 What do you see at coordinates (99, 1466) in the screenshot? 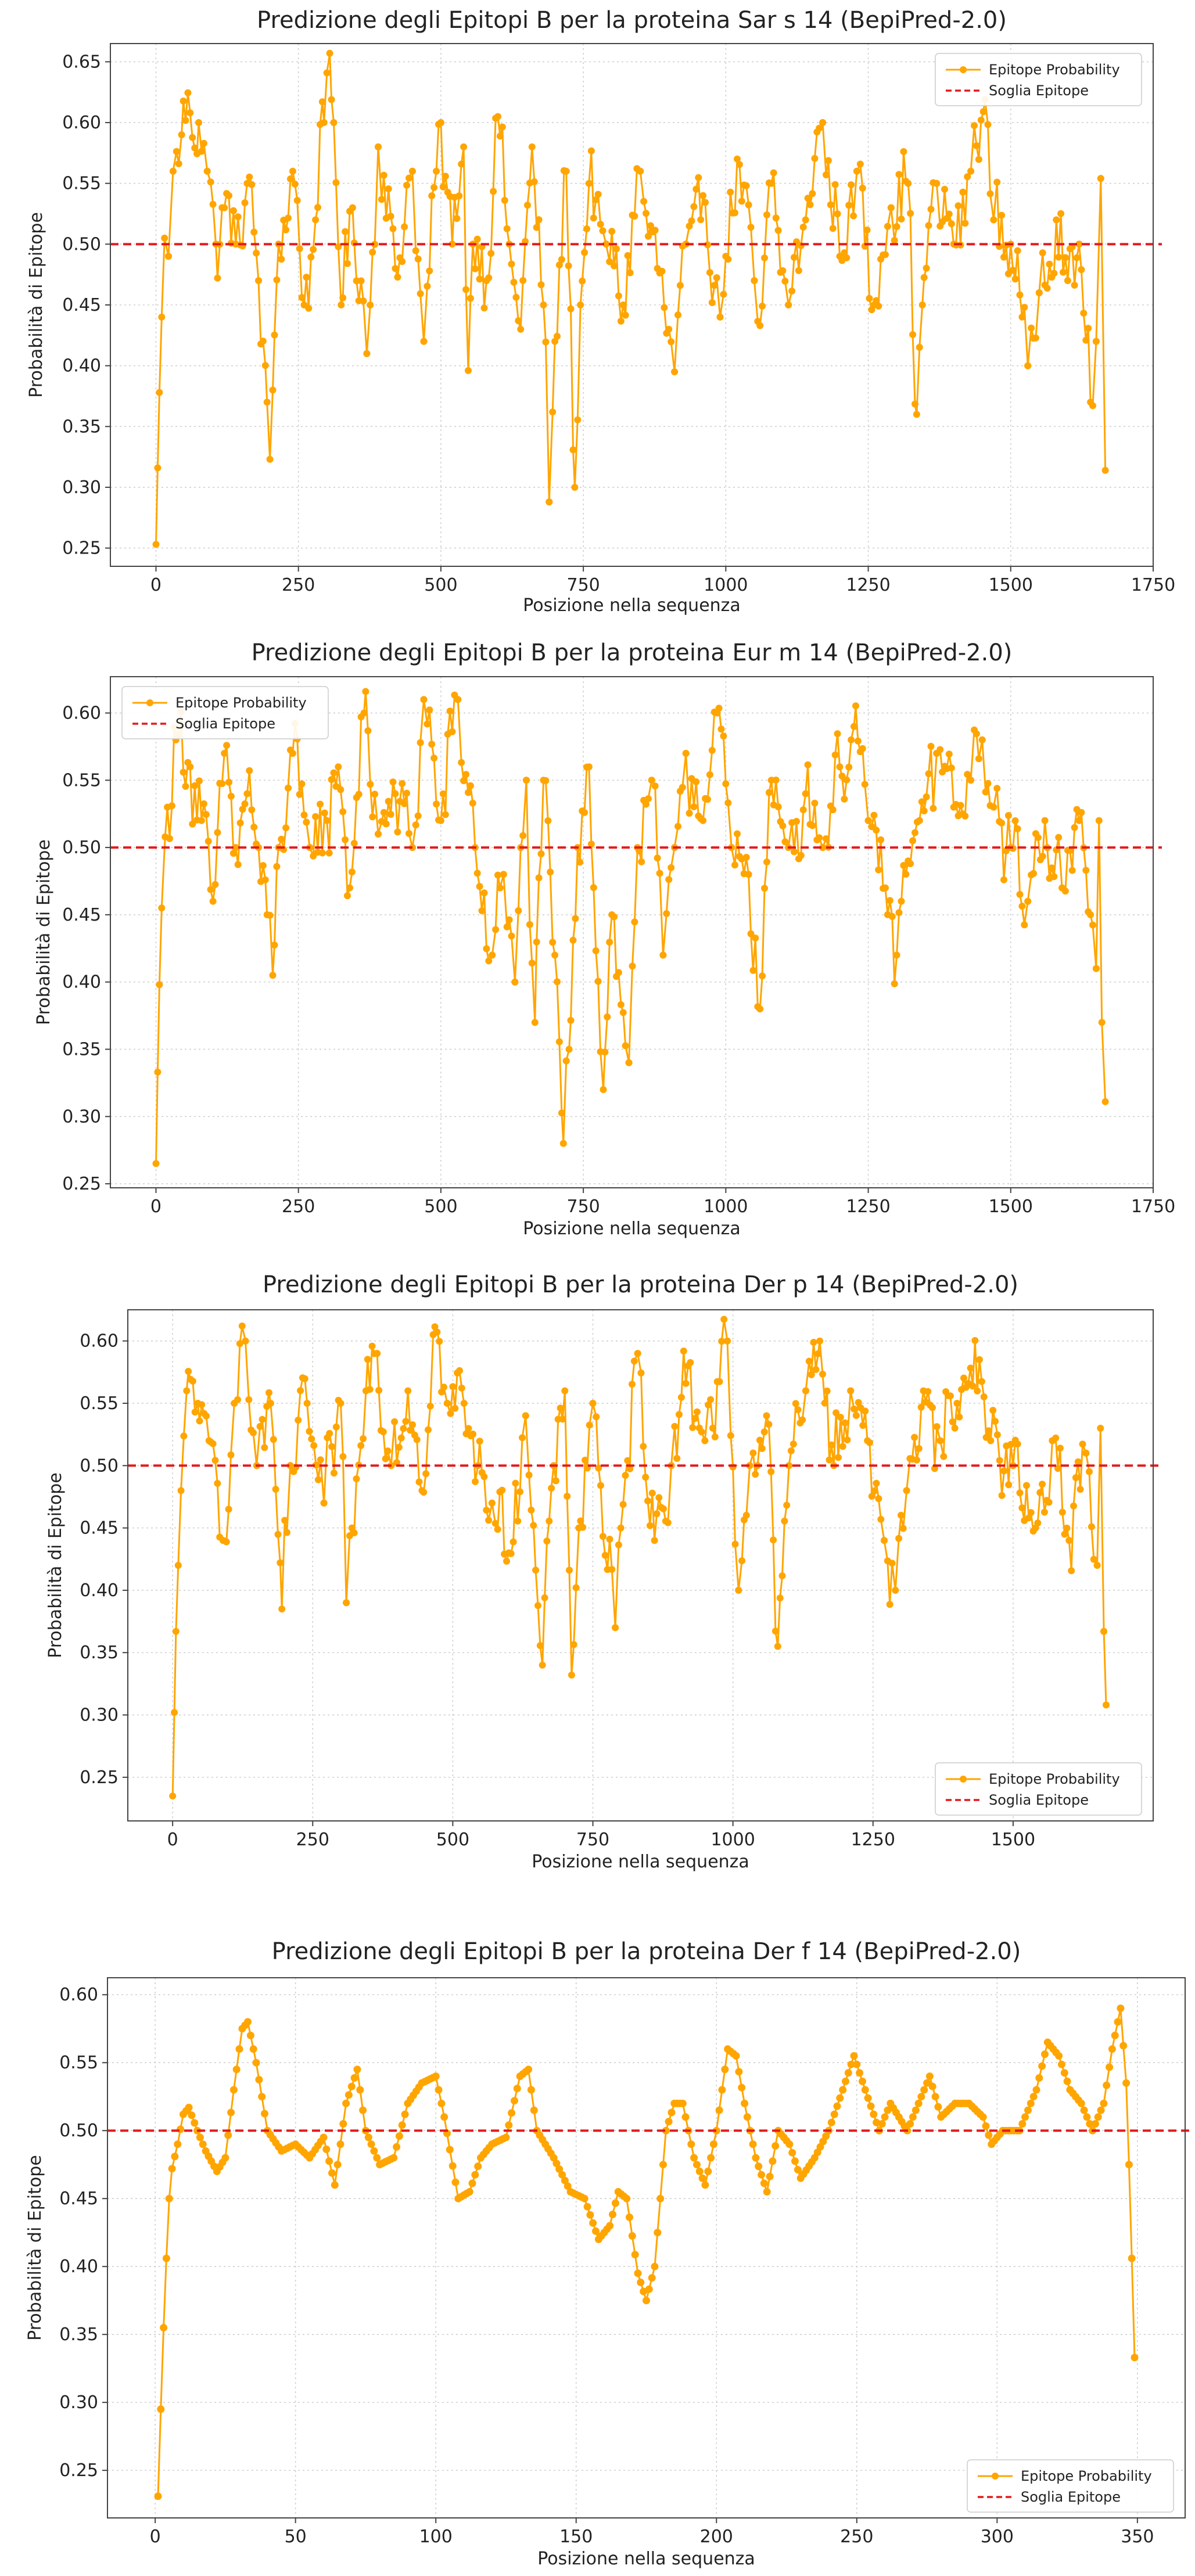
I see `y-tick-label: 0.50` at bounding box center [99, 1466].